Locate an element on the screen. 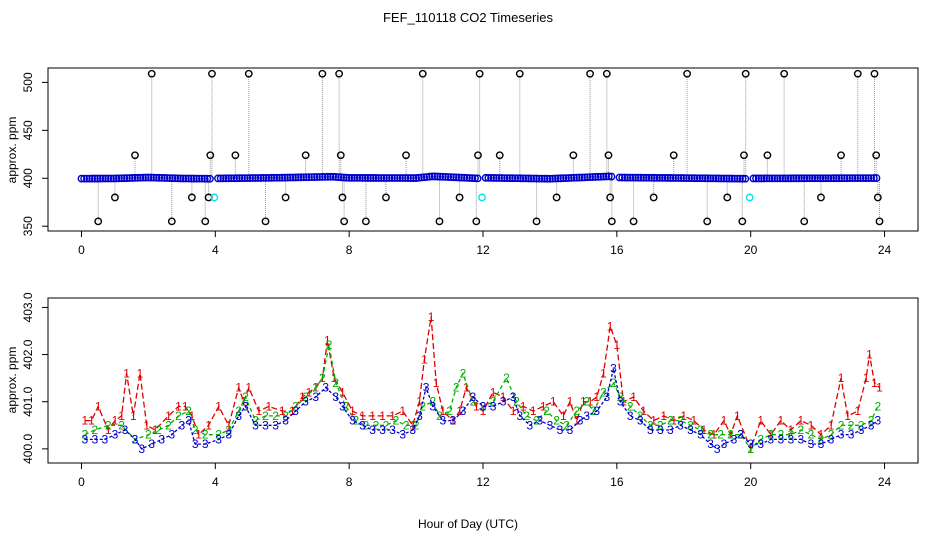 The width and height of the screenshot is (936, 545). bottom-ytick-label: 403.0 is located at coordinates (28, 307).